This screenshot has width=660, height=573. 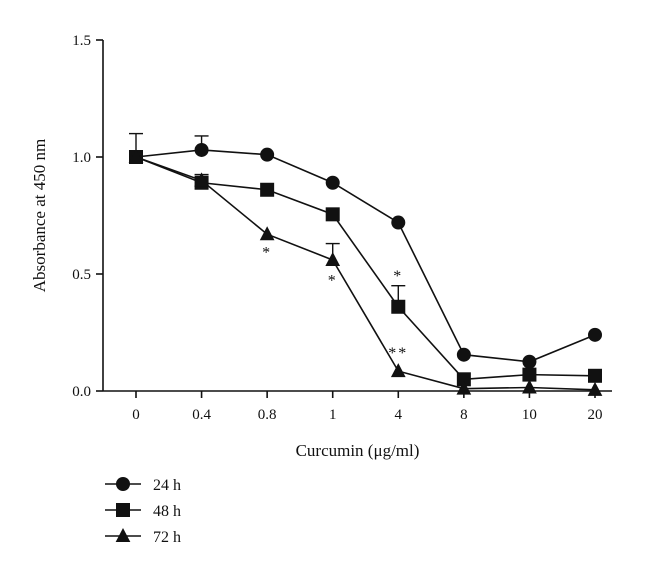 What do you see at coordinates (595, 415) in the screenshot?
I see `x-tick-label: 20` at bounding box center [595, 415].